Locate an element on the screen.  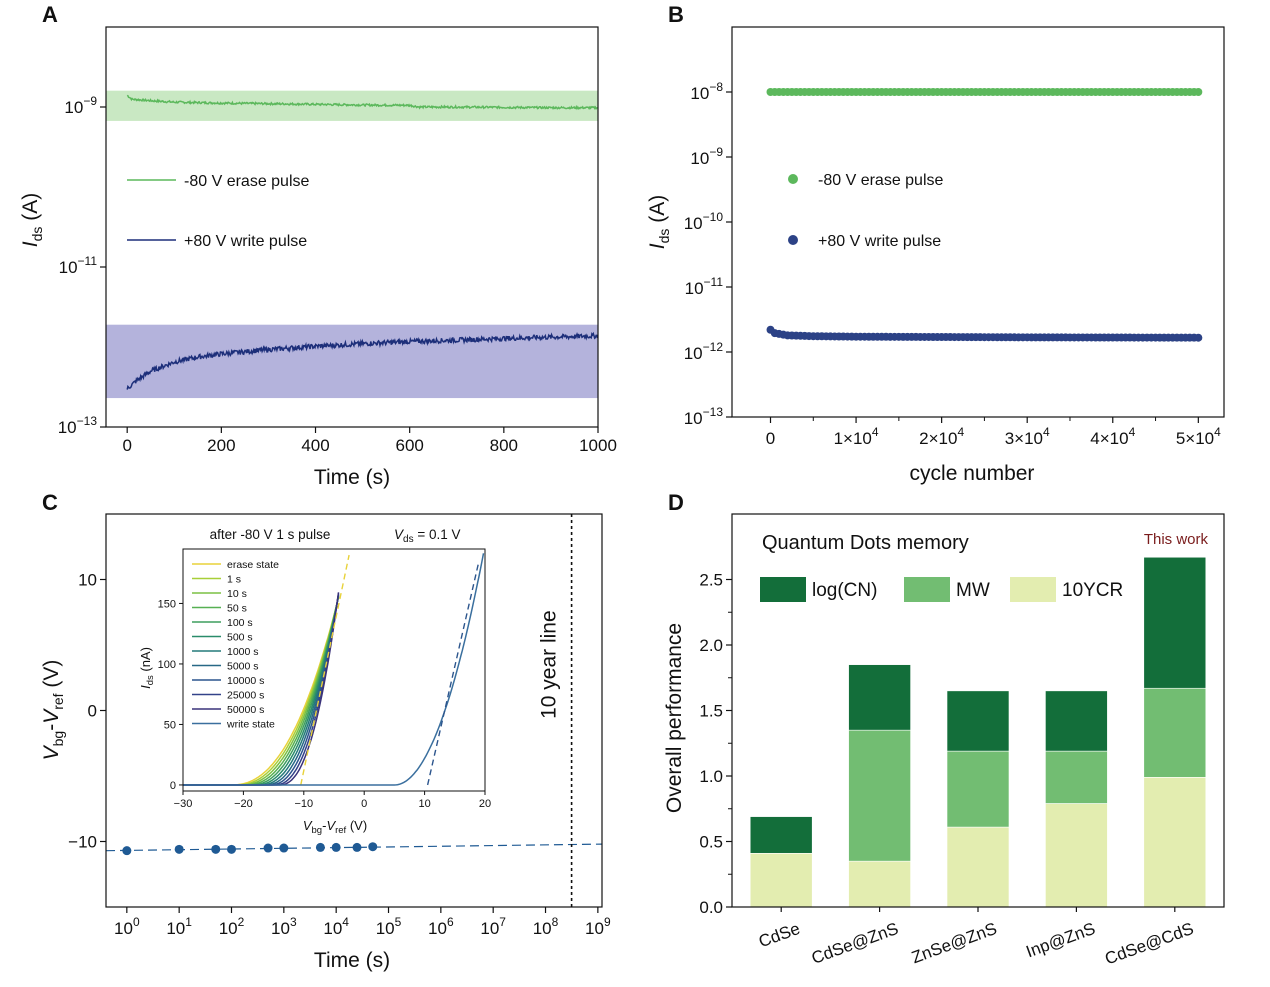
inset-curve-write is located at coordinates (334, 669).